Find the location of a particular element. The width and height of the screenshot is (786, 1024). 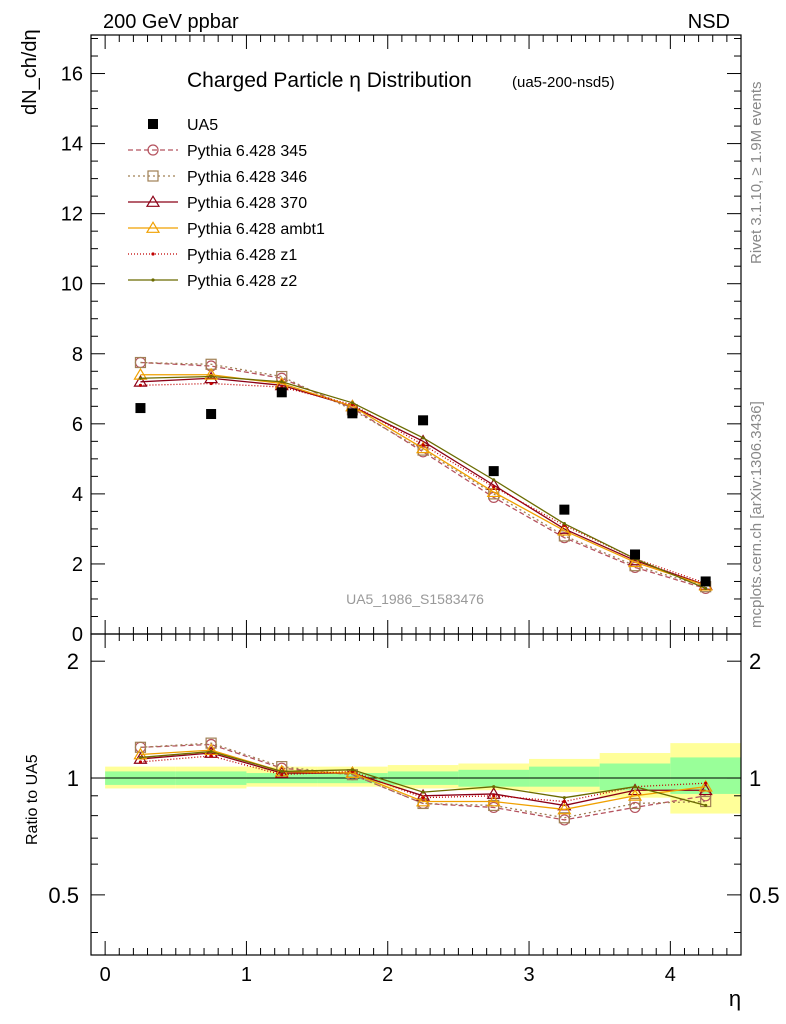

rivet-version-label: Rivet 3.1.10, ≥ 1.9M events is located at coordinates (756, 173).